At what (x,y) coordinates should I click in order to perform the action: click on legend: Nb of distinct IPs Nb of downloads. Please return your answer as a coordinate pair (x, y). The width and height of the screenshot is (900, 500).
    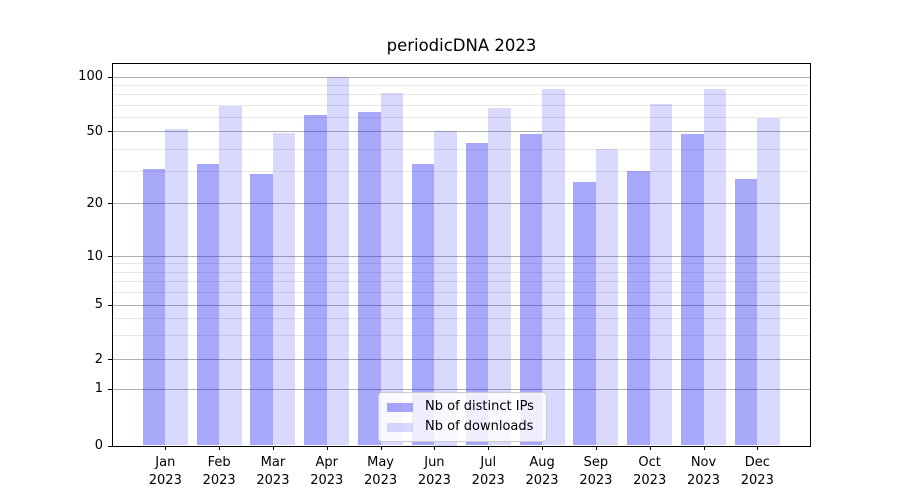
    Looking at the image, I should click on (462, 417).